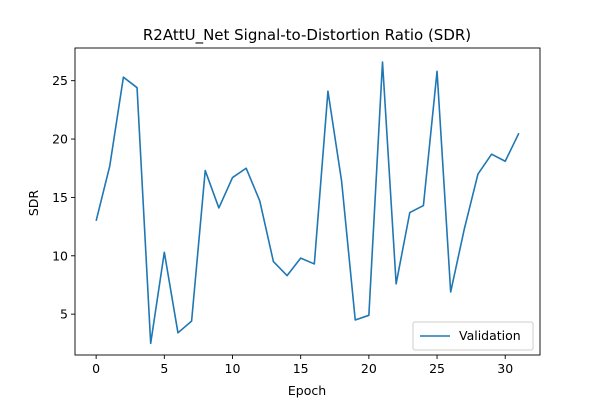 The height and width of the screenshot is (400, 600). Describe the element at coordinates (60, 139) in the screenshot. I see `y-tick-label: 20` at that location.